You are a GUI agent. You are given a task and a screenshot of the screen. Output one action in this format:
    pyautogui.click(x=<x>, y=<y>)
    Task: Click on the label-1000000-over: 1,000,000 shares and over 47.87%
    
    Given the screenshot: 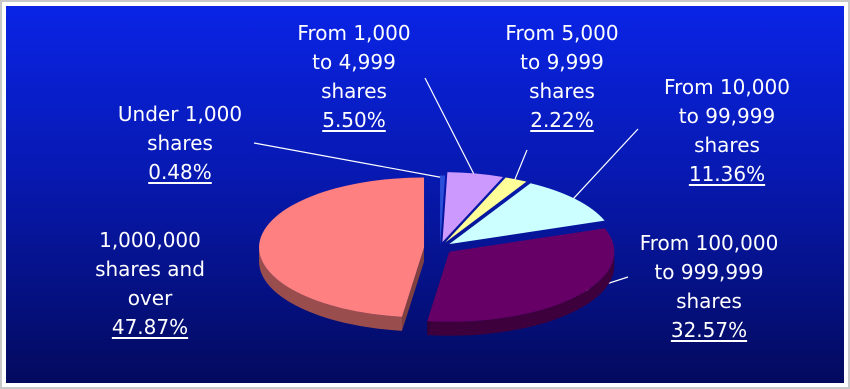 What is the action you would take?
    pyautogui.click(x=150, y=284)
    